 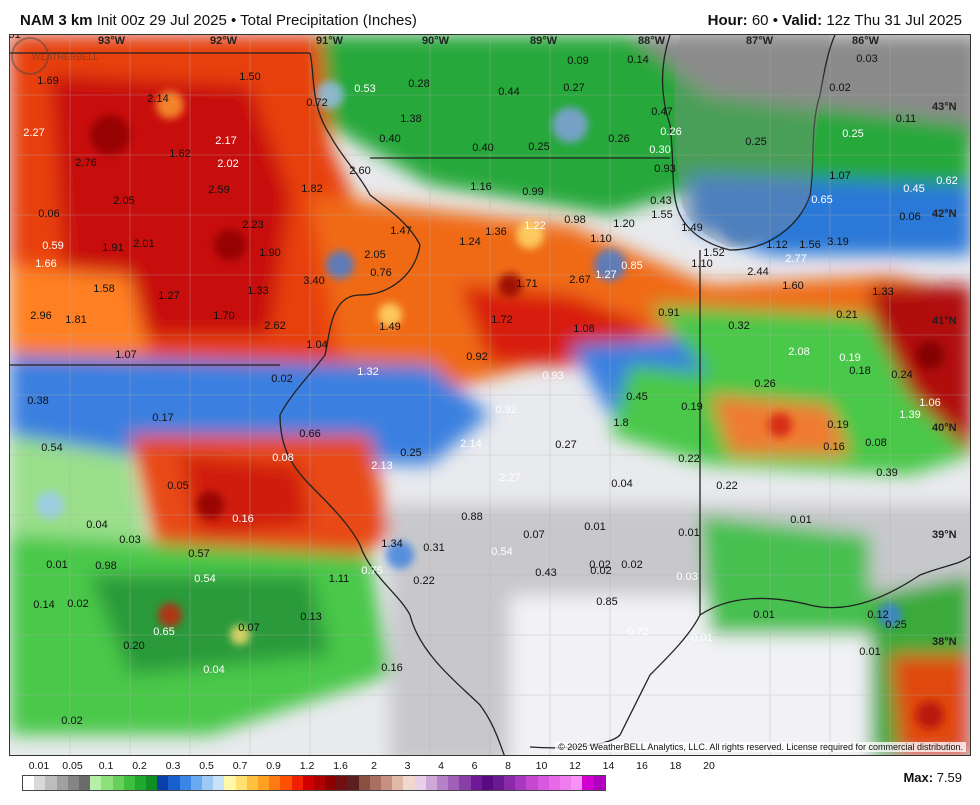 I want to click on precip-value: 2.01, so click(x=144, y=244).